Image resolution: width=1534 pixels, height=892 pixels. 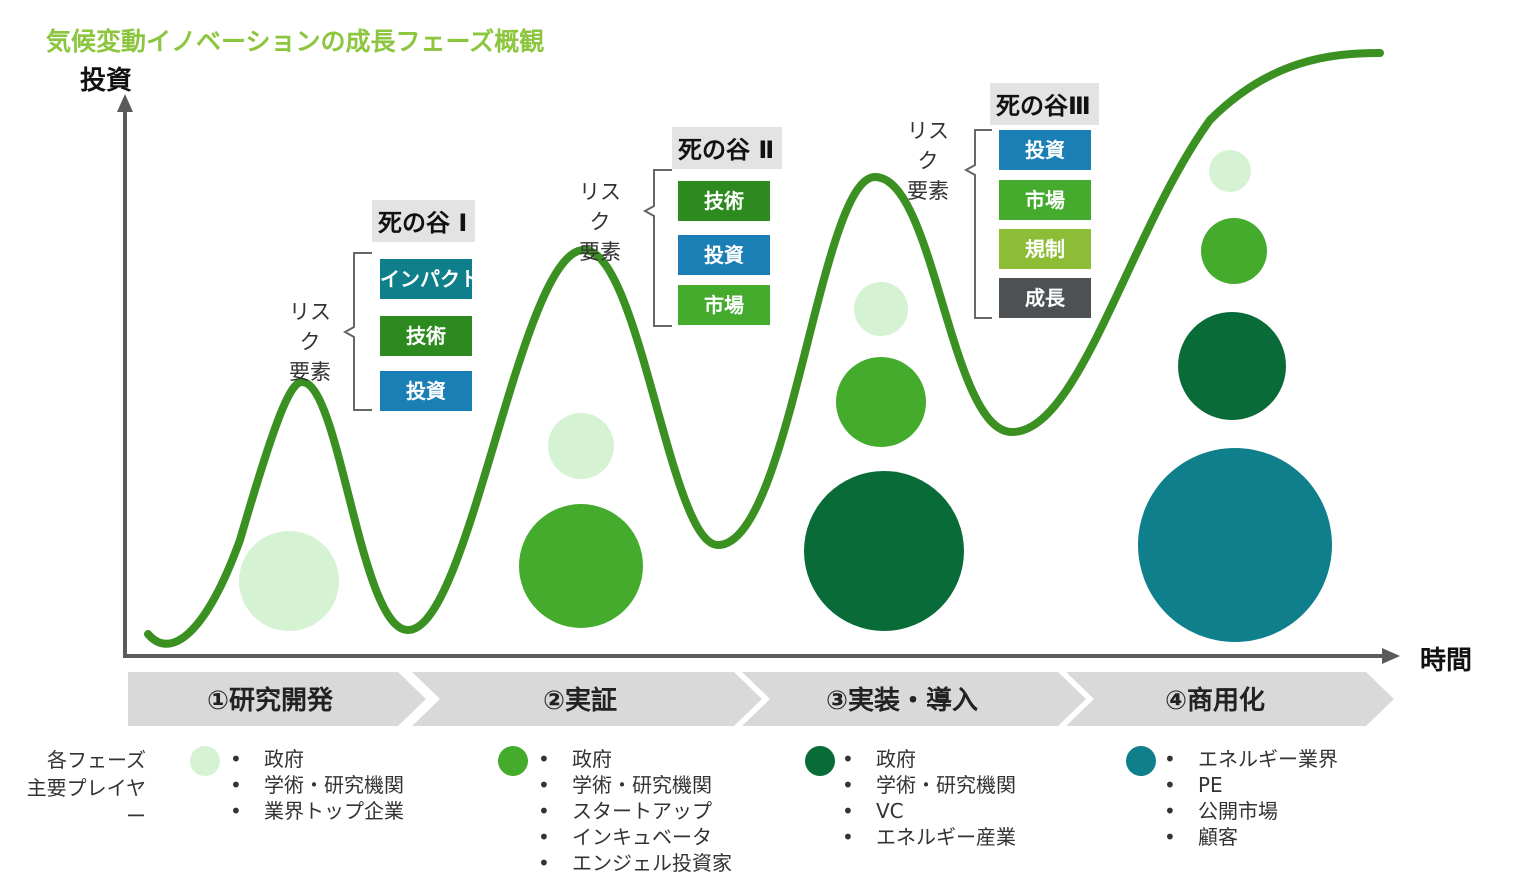 What do you see at coordinates (724, 201) in the screenshot?
I see `valley-2-risk-technology: 技術` at bounding box center [724, 201].